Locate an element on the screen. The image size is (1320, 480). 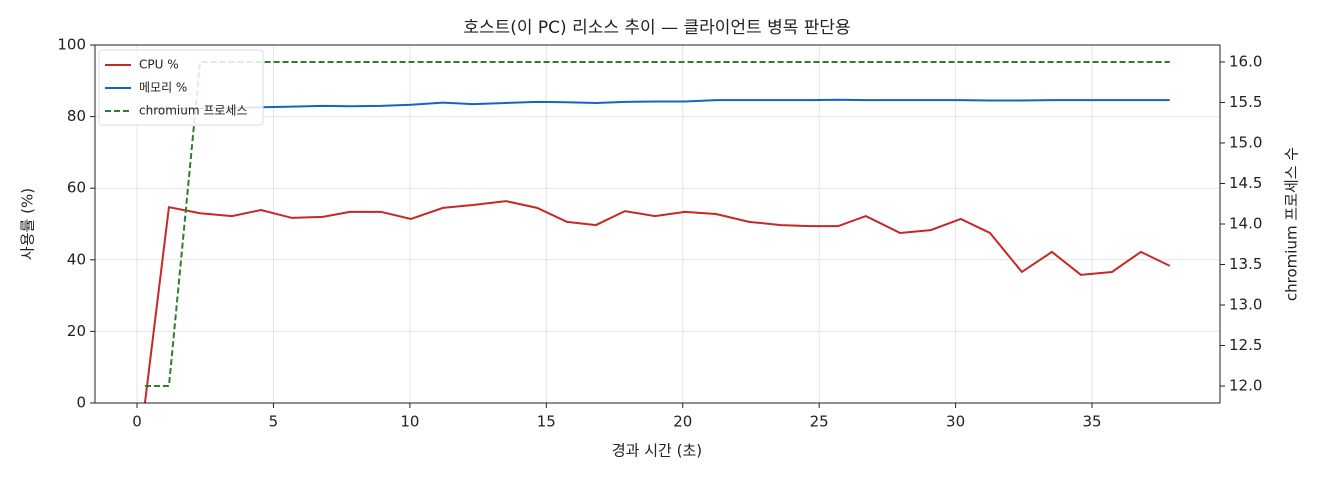
y2-axis-label: chromium 프로세스 수 is located at coordinates (1292, 224).